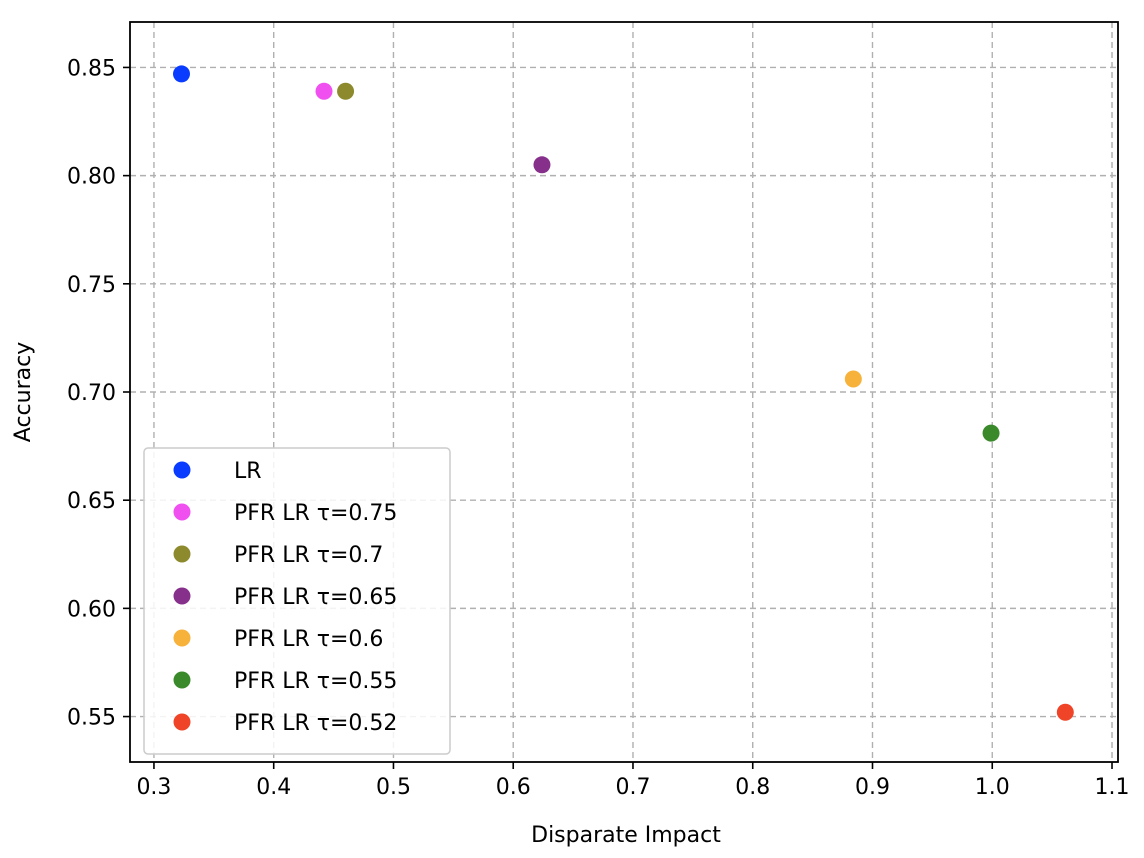  What do you see at coordinates (91, 68) in the screenshot?
I see `y-tick-label: 0.85` at bounding box center [91, 68].